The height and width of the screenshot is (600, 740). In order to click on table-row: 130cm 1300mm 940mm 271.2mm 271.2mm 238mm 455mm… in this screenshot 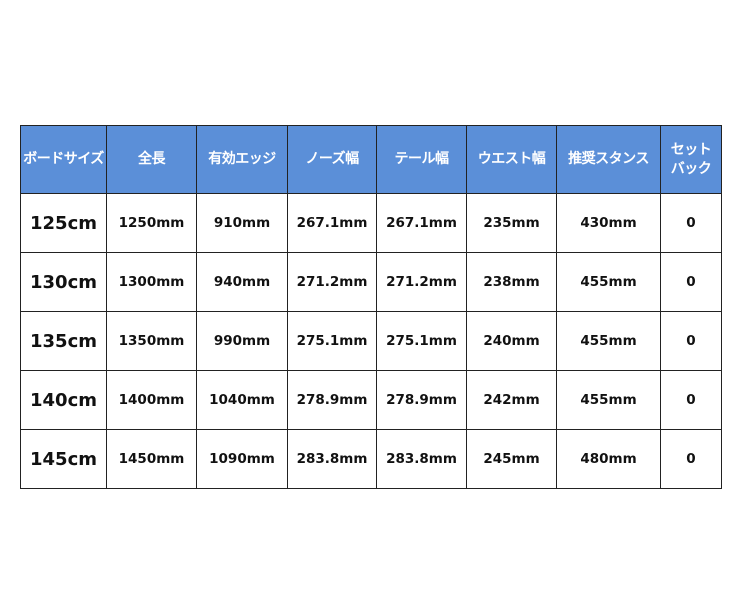, I will do `click(371, 282)`.